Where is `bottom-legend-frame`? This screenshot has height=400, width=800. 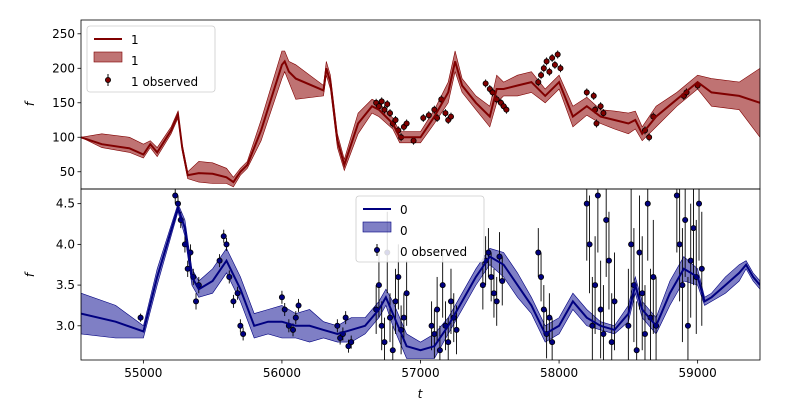
bottom-legend-frame is located at coordinates (420, 229).